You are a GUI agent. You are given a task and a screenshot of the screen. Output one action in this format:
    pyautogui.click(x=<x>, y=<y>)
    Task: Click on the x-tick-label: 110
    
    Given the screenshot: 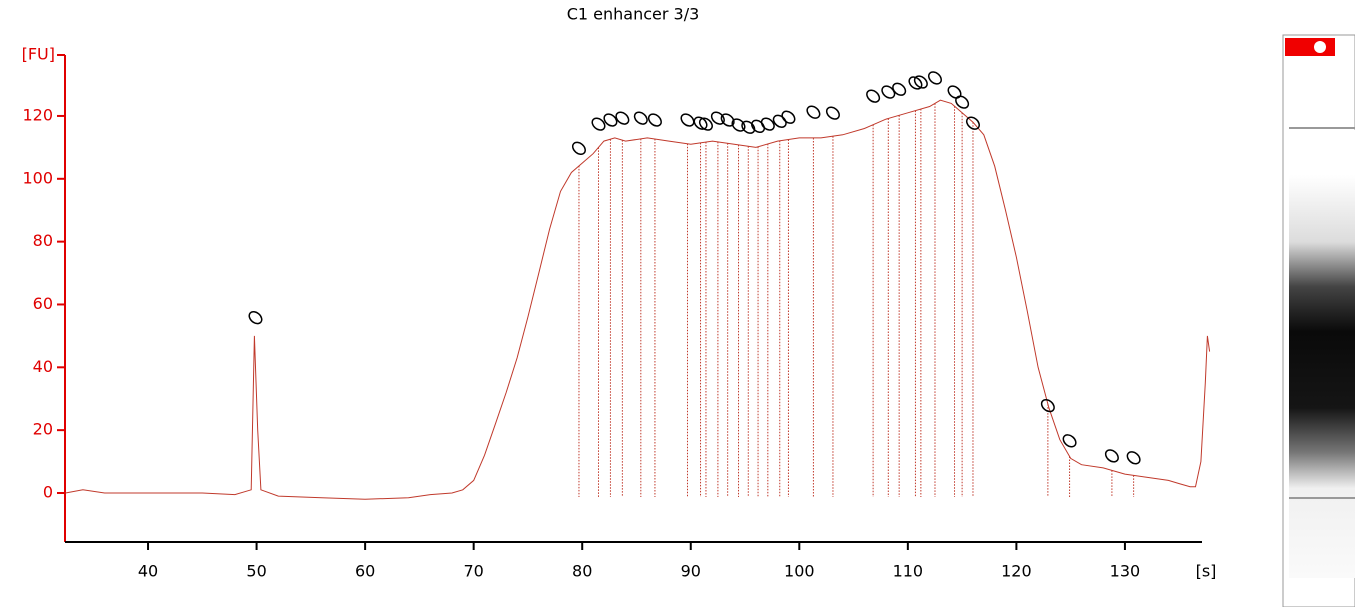 What is the action you would take?
    pyautogui.click(x=908, y=571)
    